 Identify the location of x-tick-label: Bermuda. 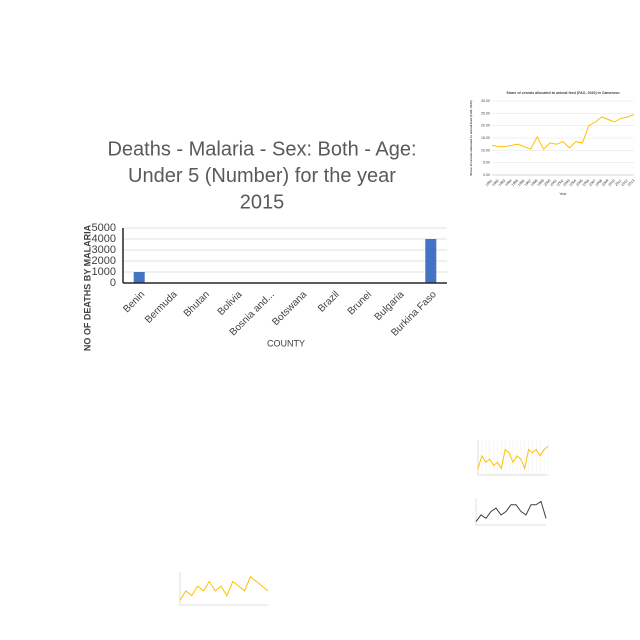
(161, 307).